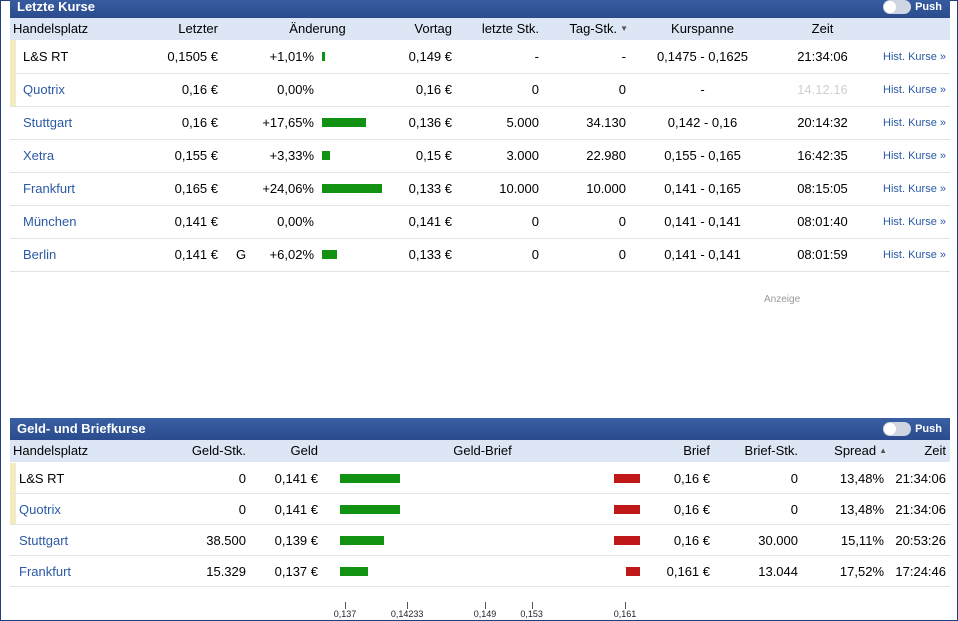 The width and height of the screenshot is (958, 621). Describe the element at coordinates (702, 89) in the screenshot. I see `kurspanne-value: -` at that location.